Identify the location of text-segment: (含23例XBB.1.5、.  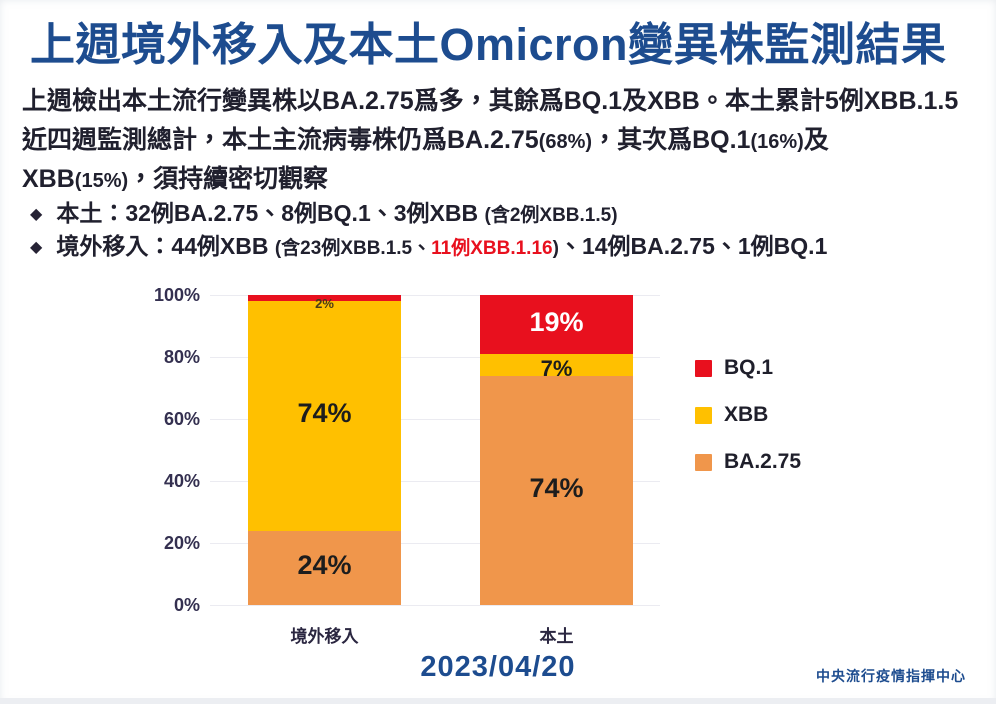
(353, 248).